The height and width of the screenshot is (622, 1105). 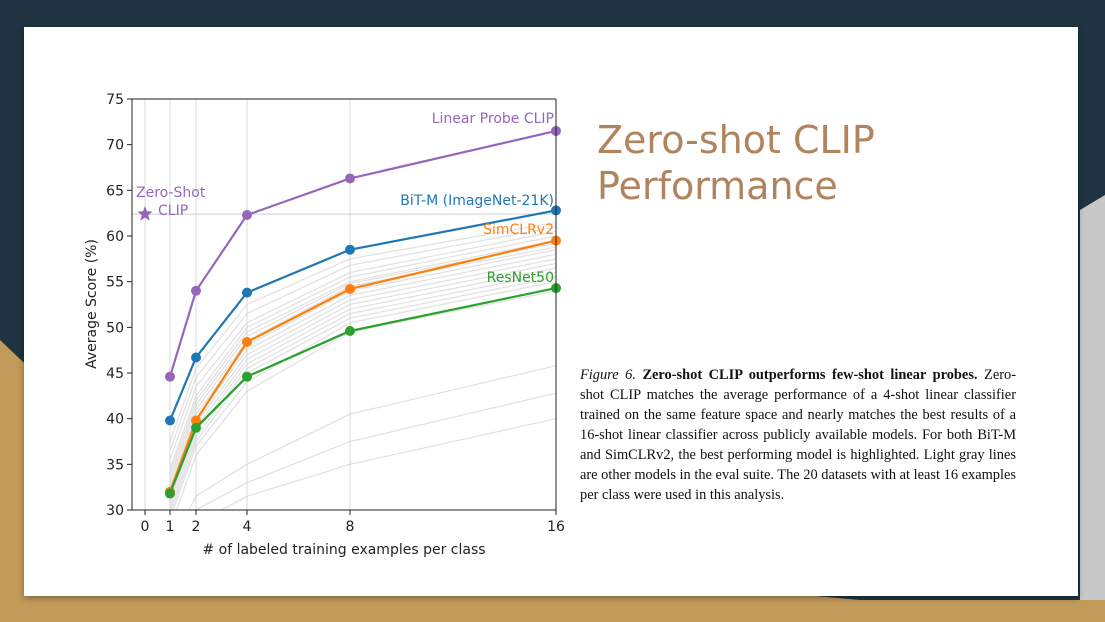 What do you see at coordinates (196, 527) in the screenshot?
I see `x-tick-label-2: 2` at bounding box center [196, 527].